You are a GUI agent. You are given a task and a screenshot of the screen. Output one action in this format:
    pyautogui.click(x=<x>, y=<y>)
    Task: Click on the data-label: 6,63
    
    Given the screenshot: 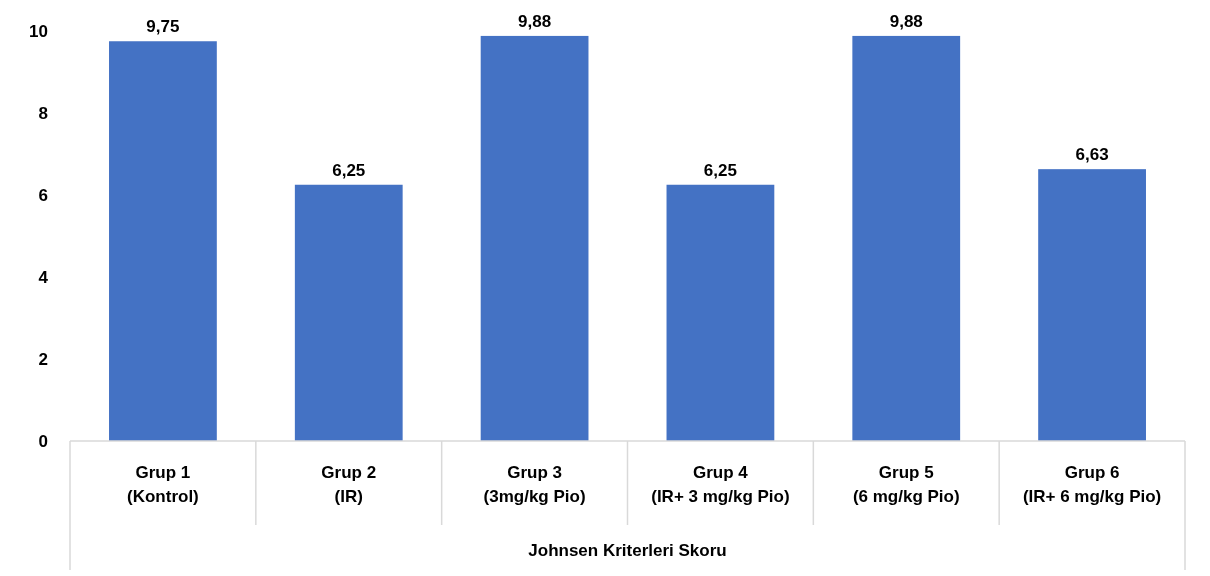 What is the action you would take?
    pyautogui.click(x=1092, y=155)
    